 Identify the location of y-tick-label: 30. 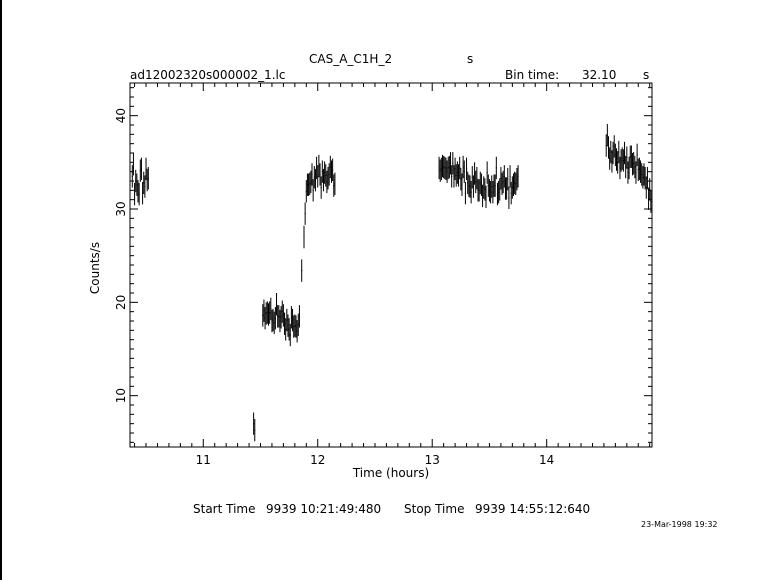
(121, 208).